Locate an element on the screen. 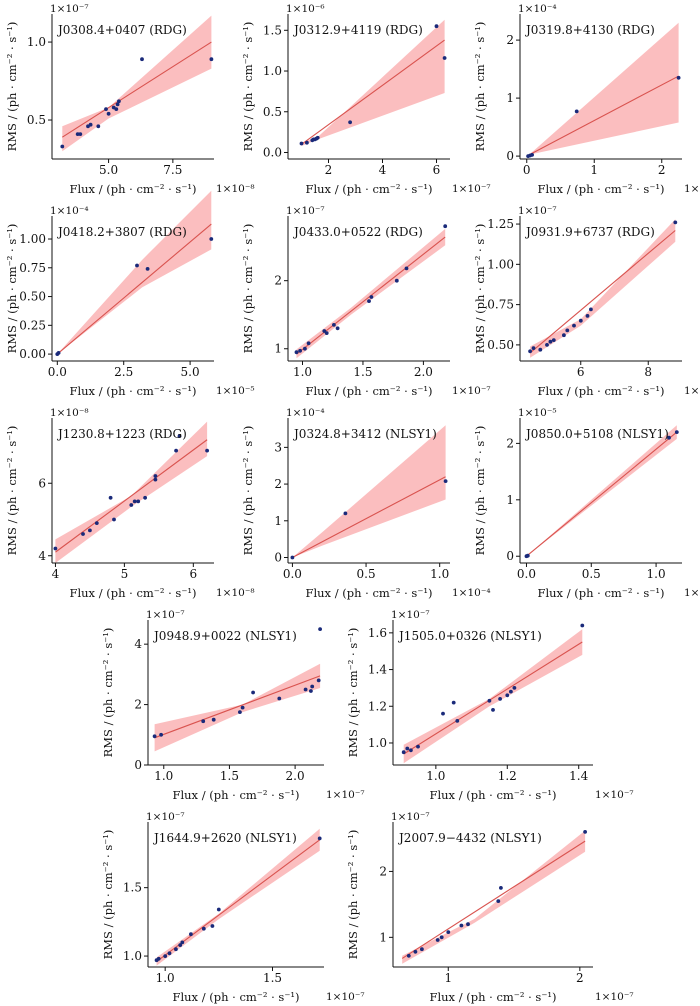 The image size is (700, 1006). x-exponent-label: 1×10⁻⁸ is located at coordinates (692, 391).